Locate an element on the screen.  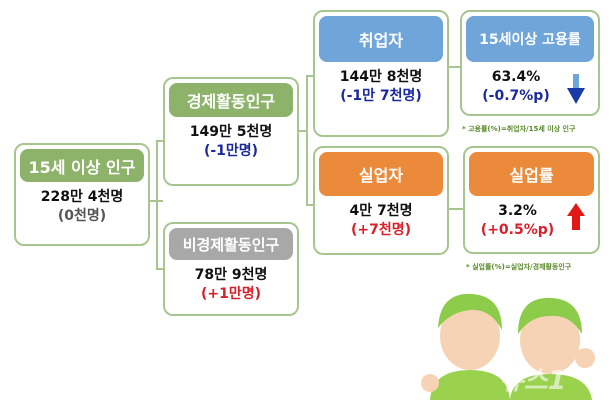
inactive-population-box: 비경제활동인구 78만 9천명 (+1만명) is located at coordinates (231, 269).